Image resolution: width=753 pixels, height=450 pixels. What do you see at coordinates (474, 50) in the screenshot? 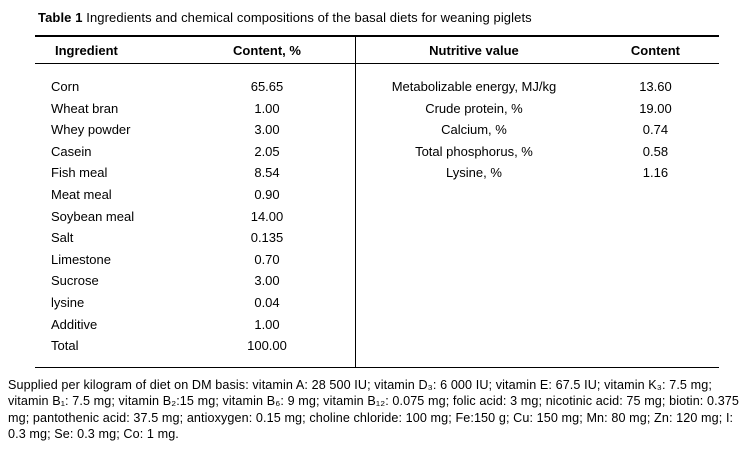
I see `header-nutritive-value: Nutritive value` at bounding box center [474, 50].